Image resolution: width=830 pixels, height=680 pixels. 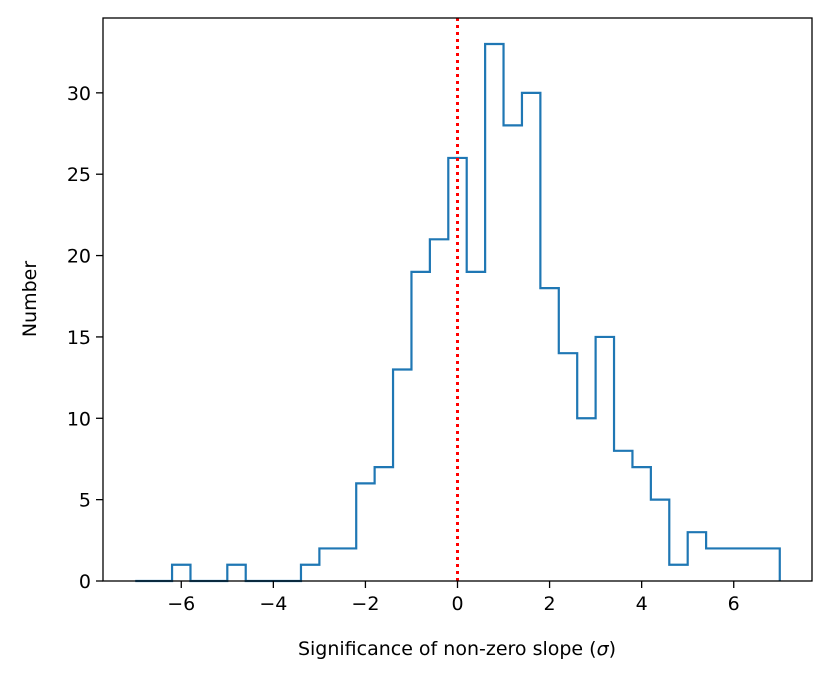 I want to click on y-tick-label: 20, so click(x=79, y=257).